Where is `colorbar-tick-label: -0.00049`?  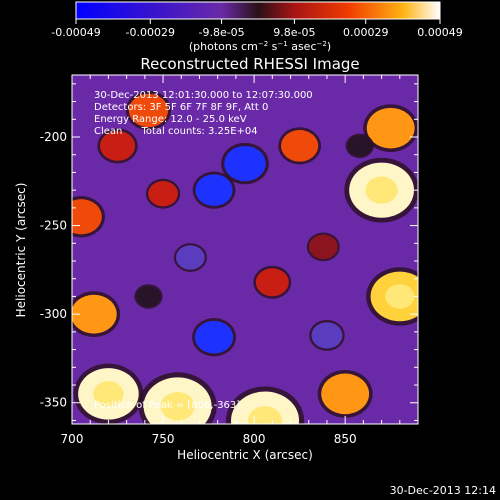
colorbar-tick-label: -0.00049 is located at coordinates (75, 32).